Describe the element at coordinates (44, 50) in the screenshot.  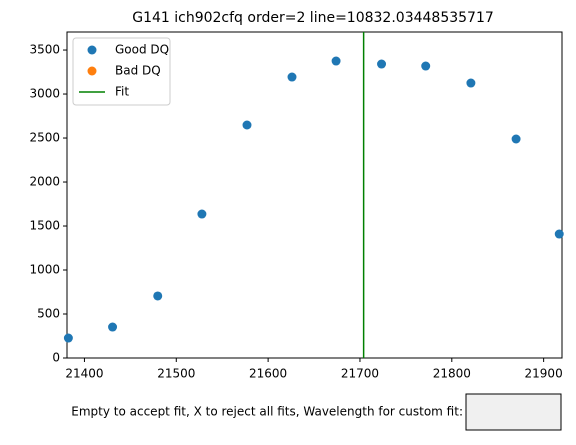
I see `y-tick-label: 3500` at that location.